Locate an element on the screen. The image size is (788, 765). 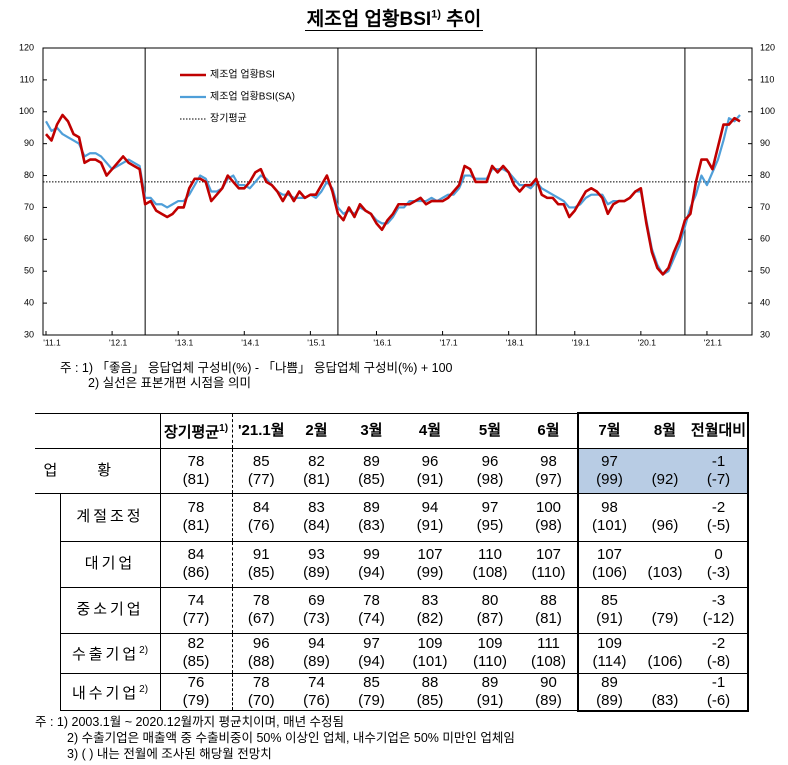
cell-value: 107 is located at coordinates (548, 554).